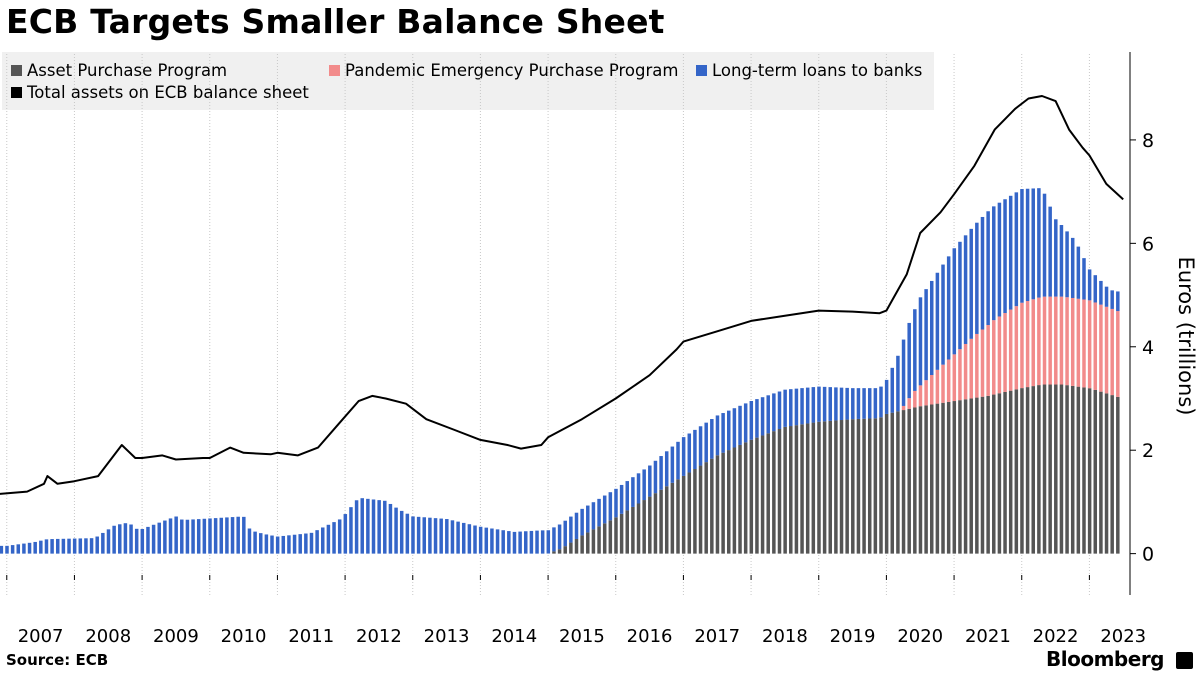 The height and width of the screenshot is (675, 1200). What do you see at coordinates (160, 92) in the screenshot?
I see `legend-item-total: Total assets on ECB balance sheet` at bounding box center [160, 92].